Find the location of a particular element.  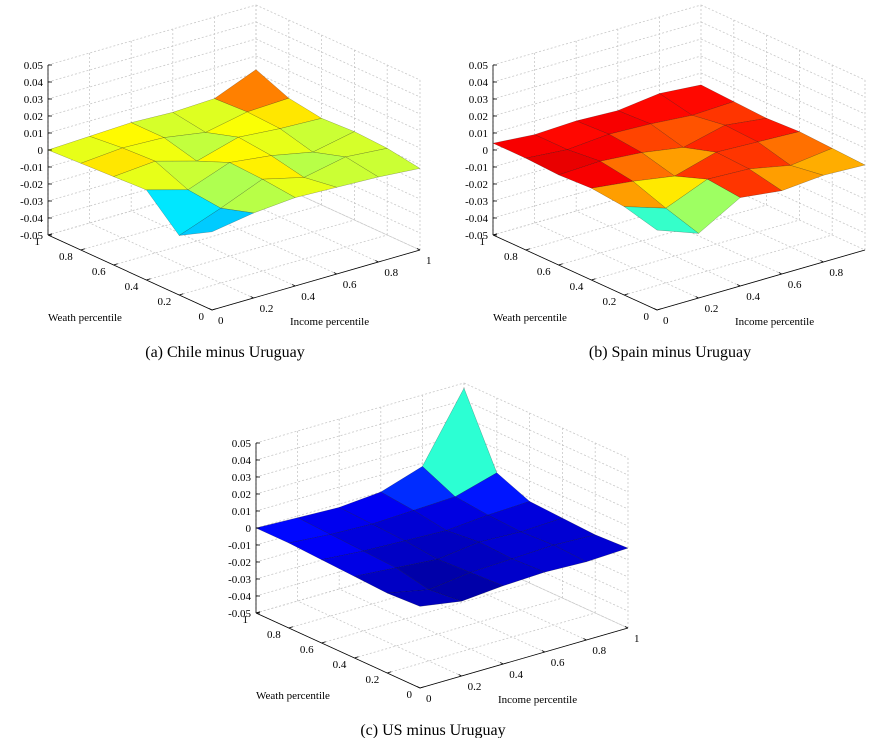

x-tick-label: 1 is located at coordinates (429, 261).